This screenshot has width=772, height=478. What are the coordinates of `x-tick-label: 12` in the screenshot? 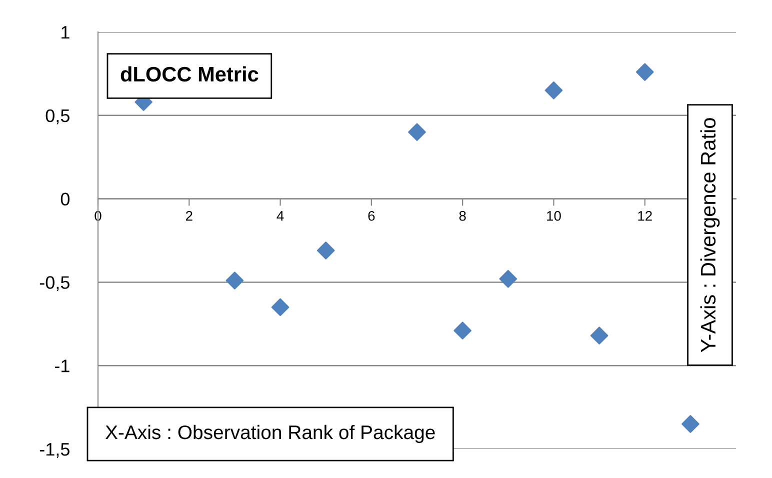 It's located at (645, 215).